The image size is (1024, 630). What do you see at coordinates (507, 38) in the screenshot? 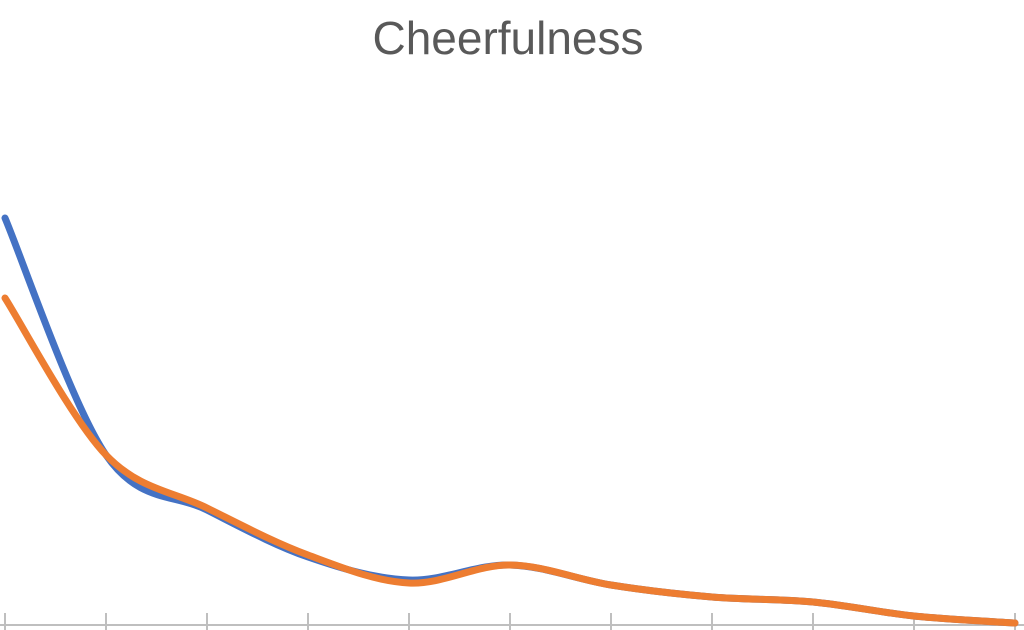
I see `chart-title: Cheerfulness` at bounding box center [507, 38].